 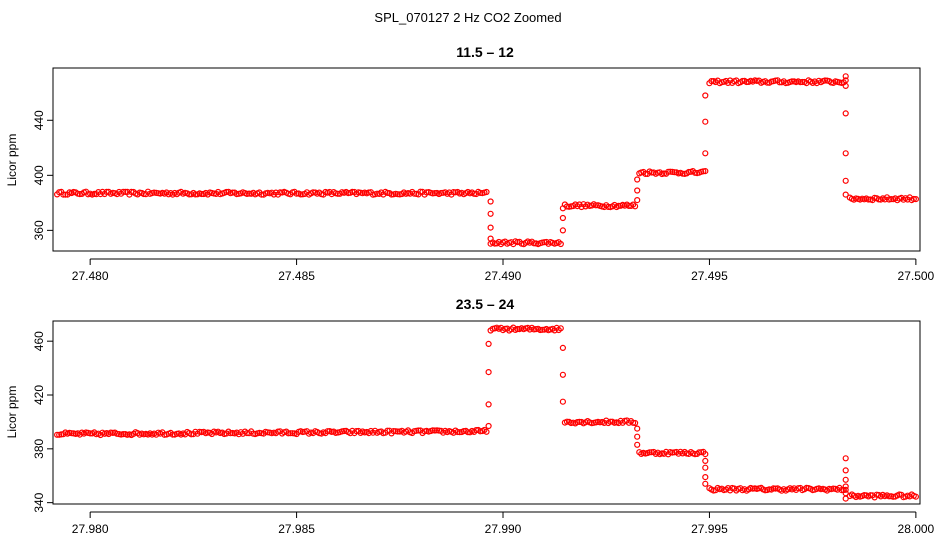 What do you see at coordinates (39, 341) in the screenshot?
I see `y-tick-label: 460` at bounding box center [39, 341].